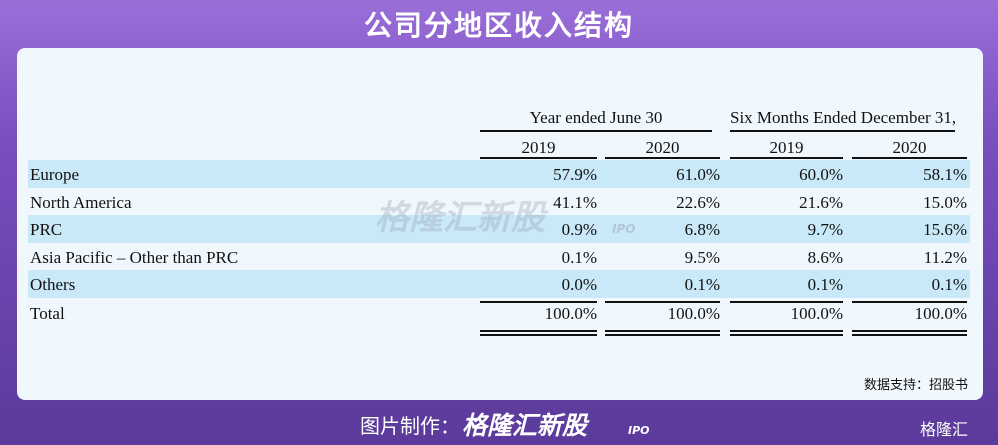 The image size is (998, 445). What do you see at coordinates (945, 257) in the screenshot?
I see `value-cell: 11.2%` at bounding box center [945, 257].